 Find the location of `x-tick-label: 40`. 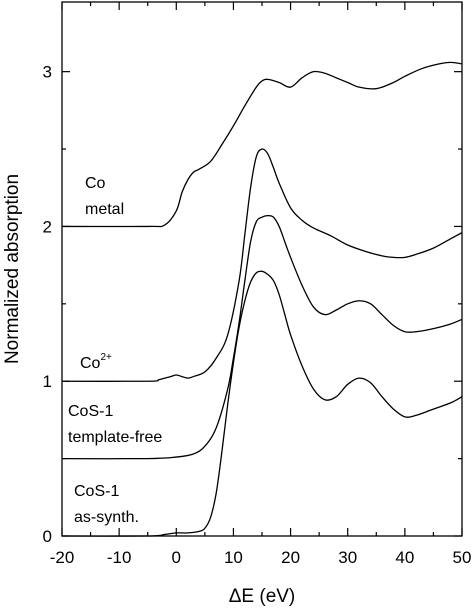

x-tick-label: 40 is located at coordinates (404, 557).